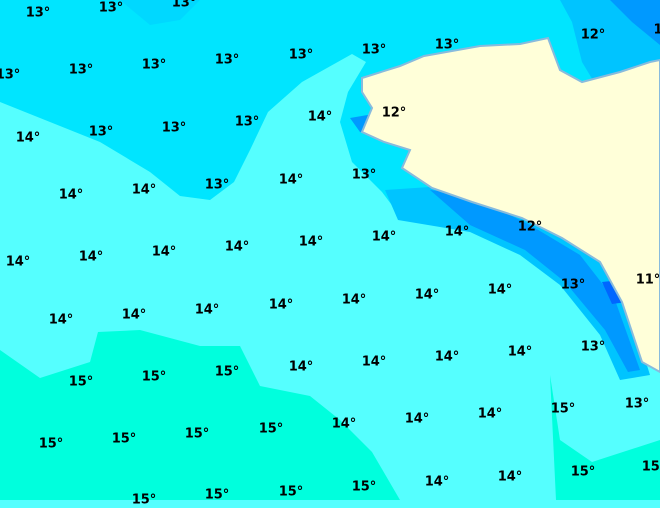 This screenshot has width=660, height=508. Describe the element at coordinates (656, 30) in the screenshot. I see `temperature-label: 1` at that location.